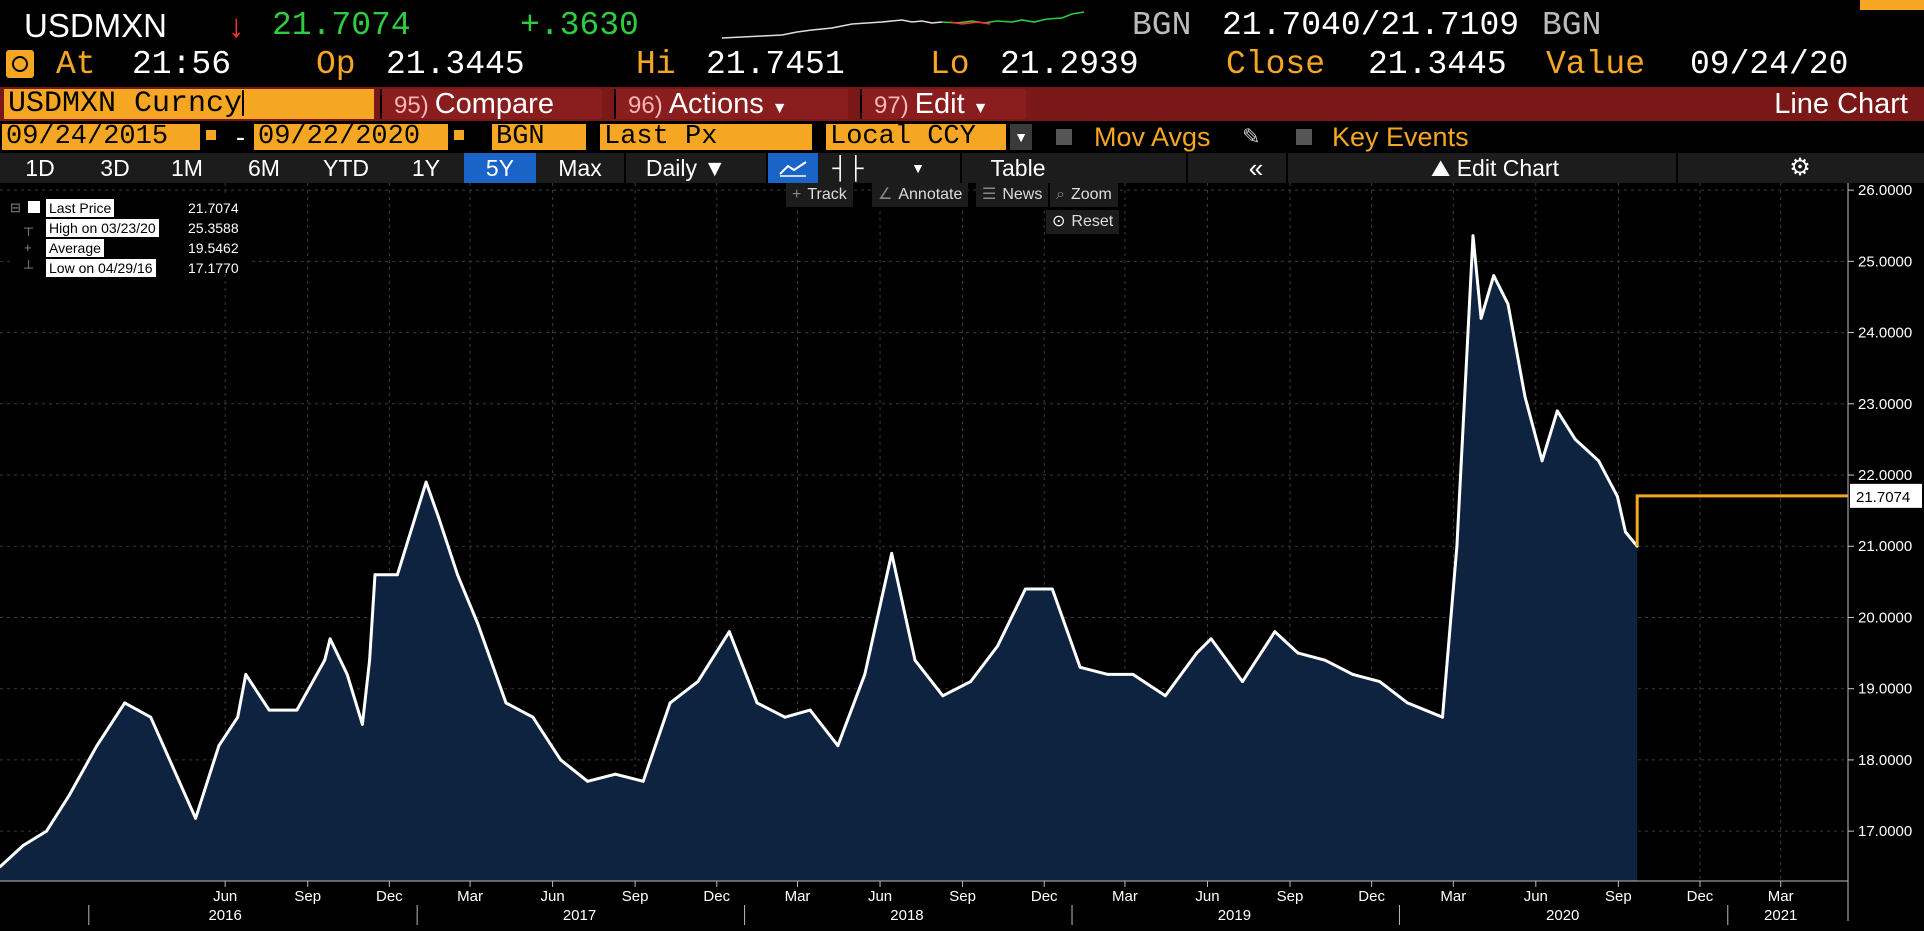 The image size is (1924, 931). I want to click on tab-3d: 3D, so click(115, 168).